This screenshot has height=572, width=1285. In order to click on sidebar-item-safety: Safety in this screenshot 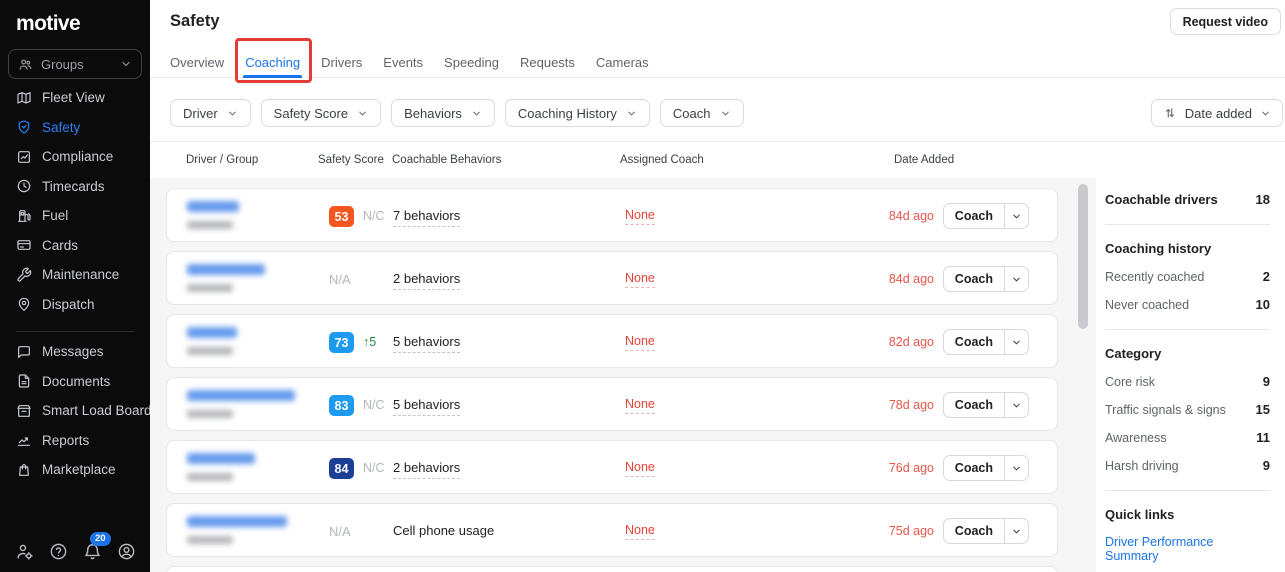, I will do `click(75, 128)`.